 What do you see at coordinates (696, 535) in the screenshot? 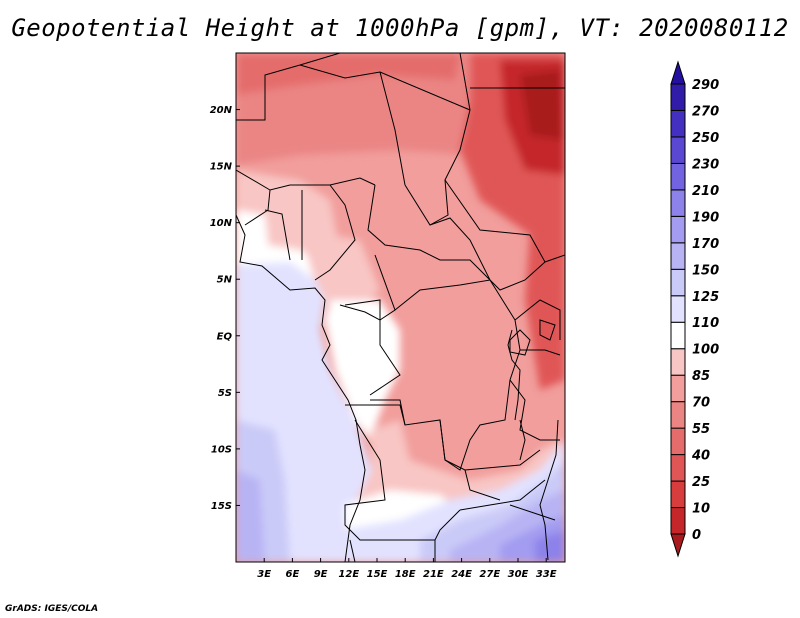
I see `colorbar-level-label: 0` at bounding box center [696, 535].